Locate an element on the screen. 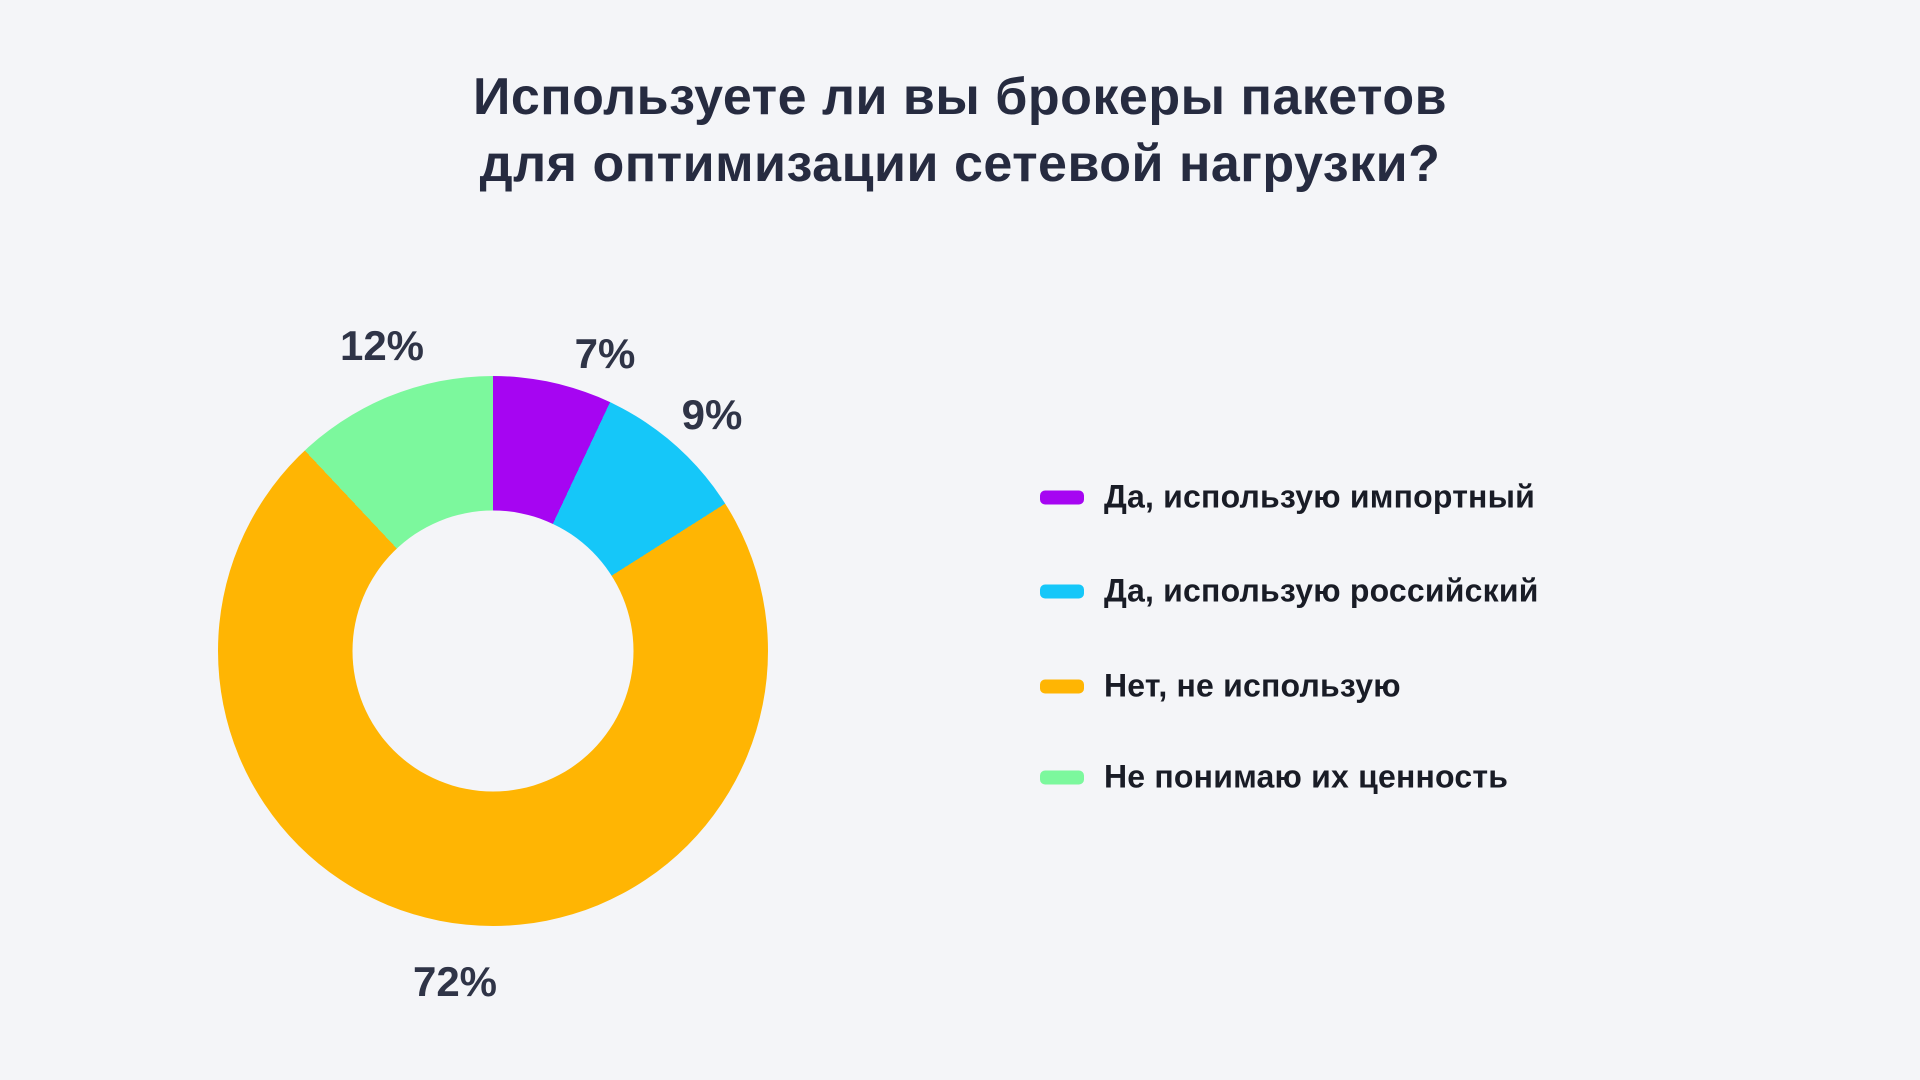 The height and width of the screenshot is (1080, 1920). legend-label-not-using: Нет, не использую is located at coordinates (1252, 685).